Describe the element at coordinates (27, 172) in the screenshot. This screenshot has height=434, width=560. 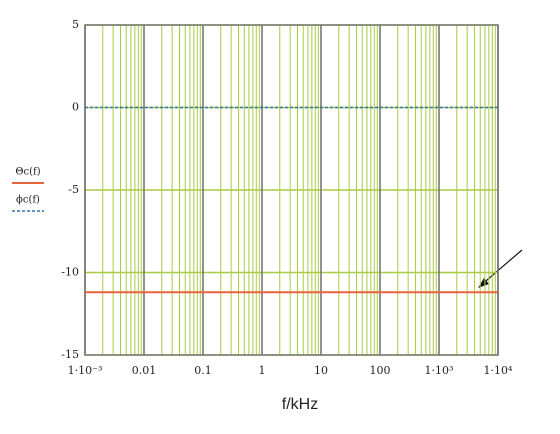
I see `legend-label: Θc(f)` at that location.